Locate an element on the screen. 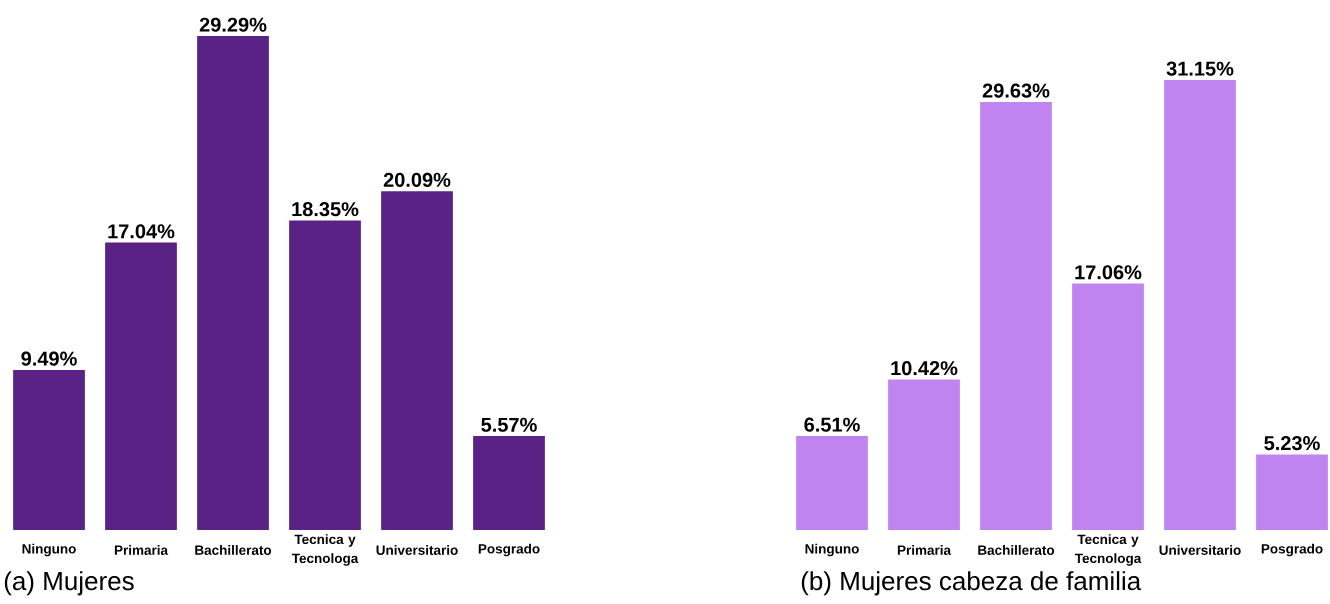 The height and width of the screenshot is (604, 1330). data-label: 5.23% is located at coordinates (1292, 443).